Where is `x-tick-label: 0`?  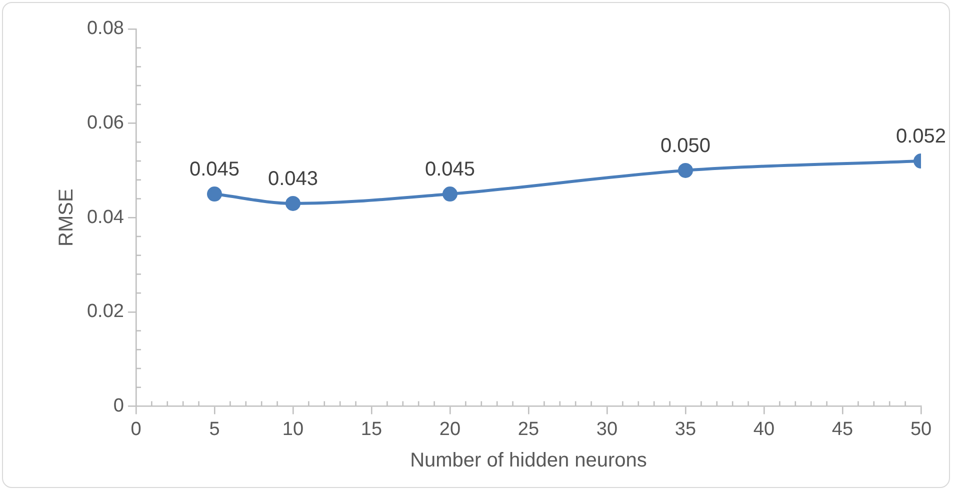
x-tick-label: 0 is located at coordinates (136, 429).